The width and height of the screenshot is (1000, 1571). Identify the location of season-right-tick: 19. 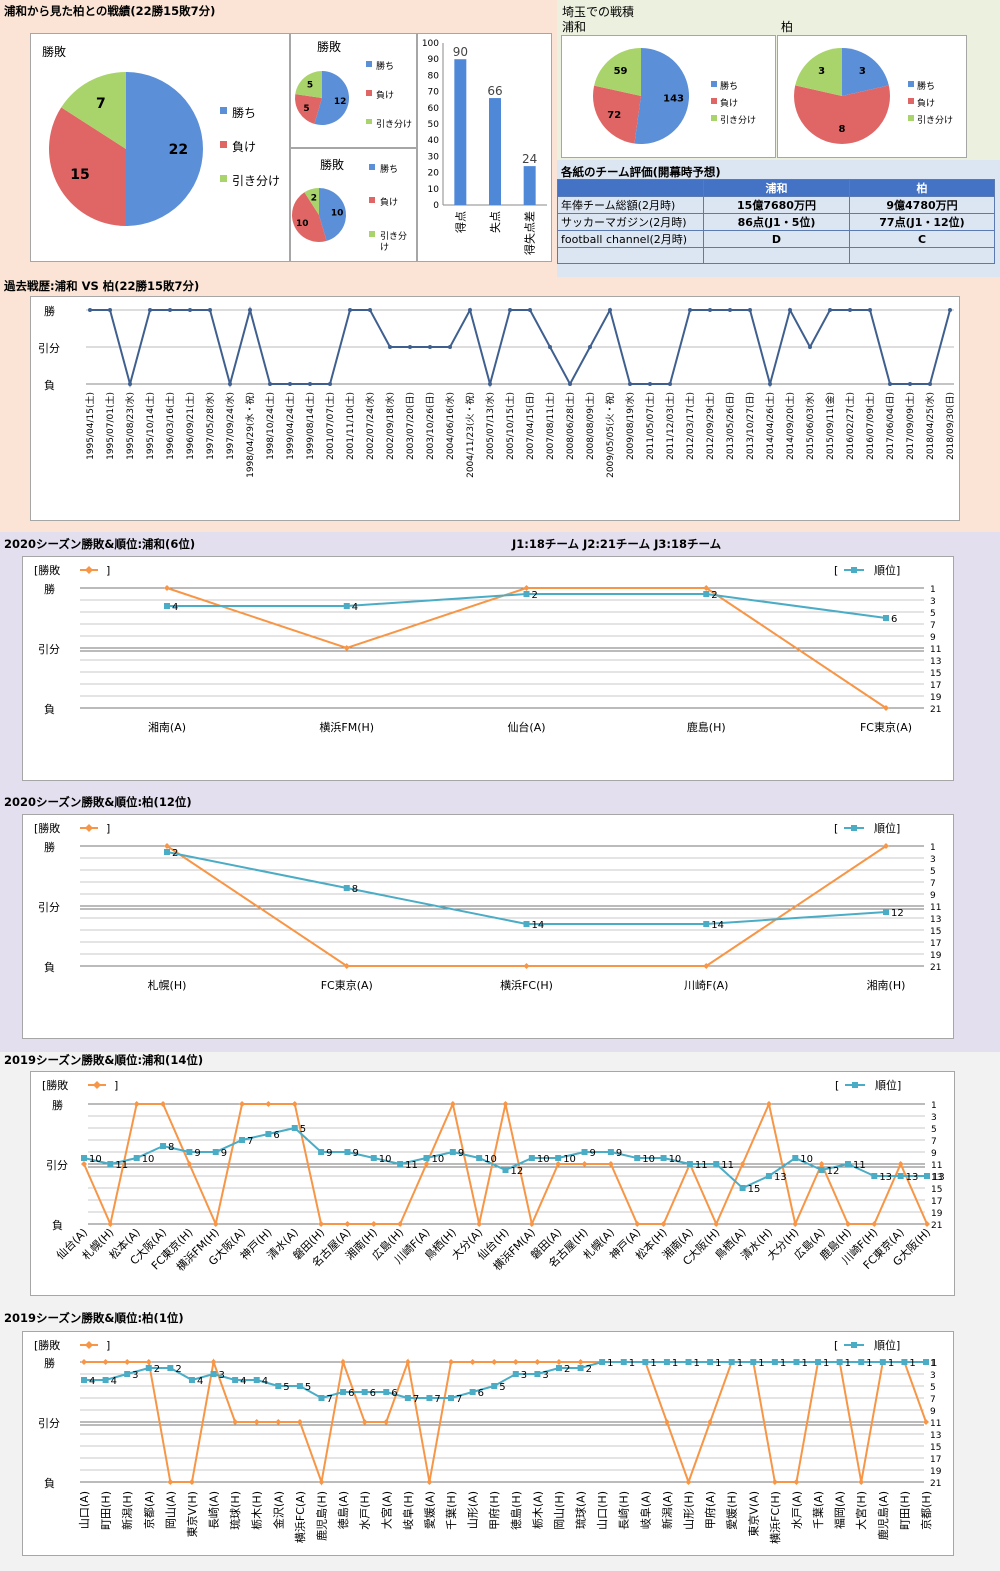
(936, 698).